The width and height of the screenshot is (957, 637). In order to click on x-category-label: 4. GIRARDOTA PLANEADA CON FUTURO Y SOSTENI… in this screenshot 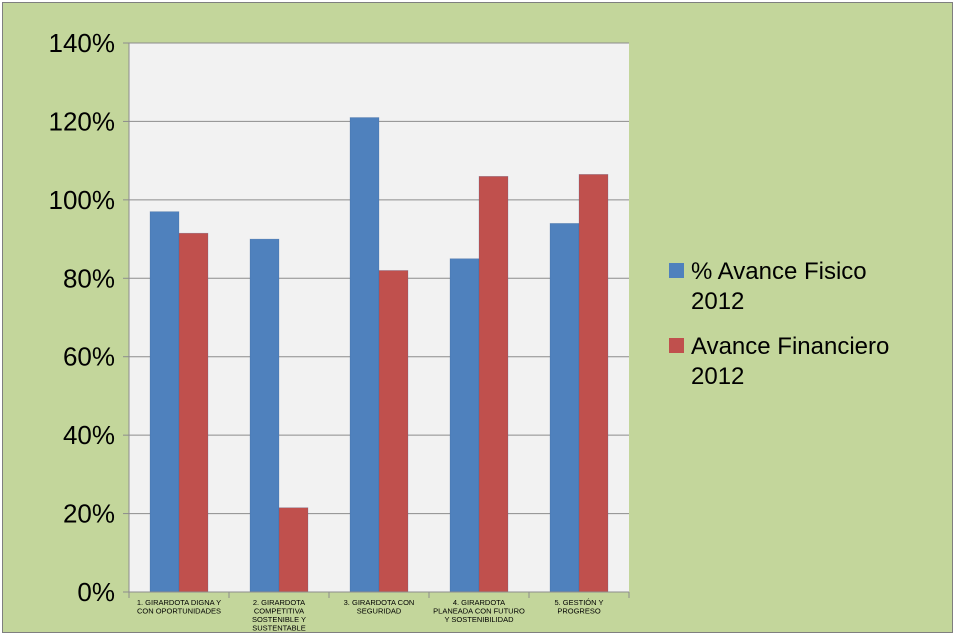, I will do `click(479, 611)`.